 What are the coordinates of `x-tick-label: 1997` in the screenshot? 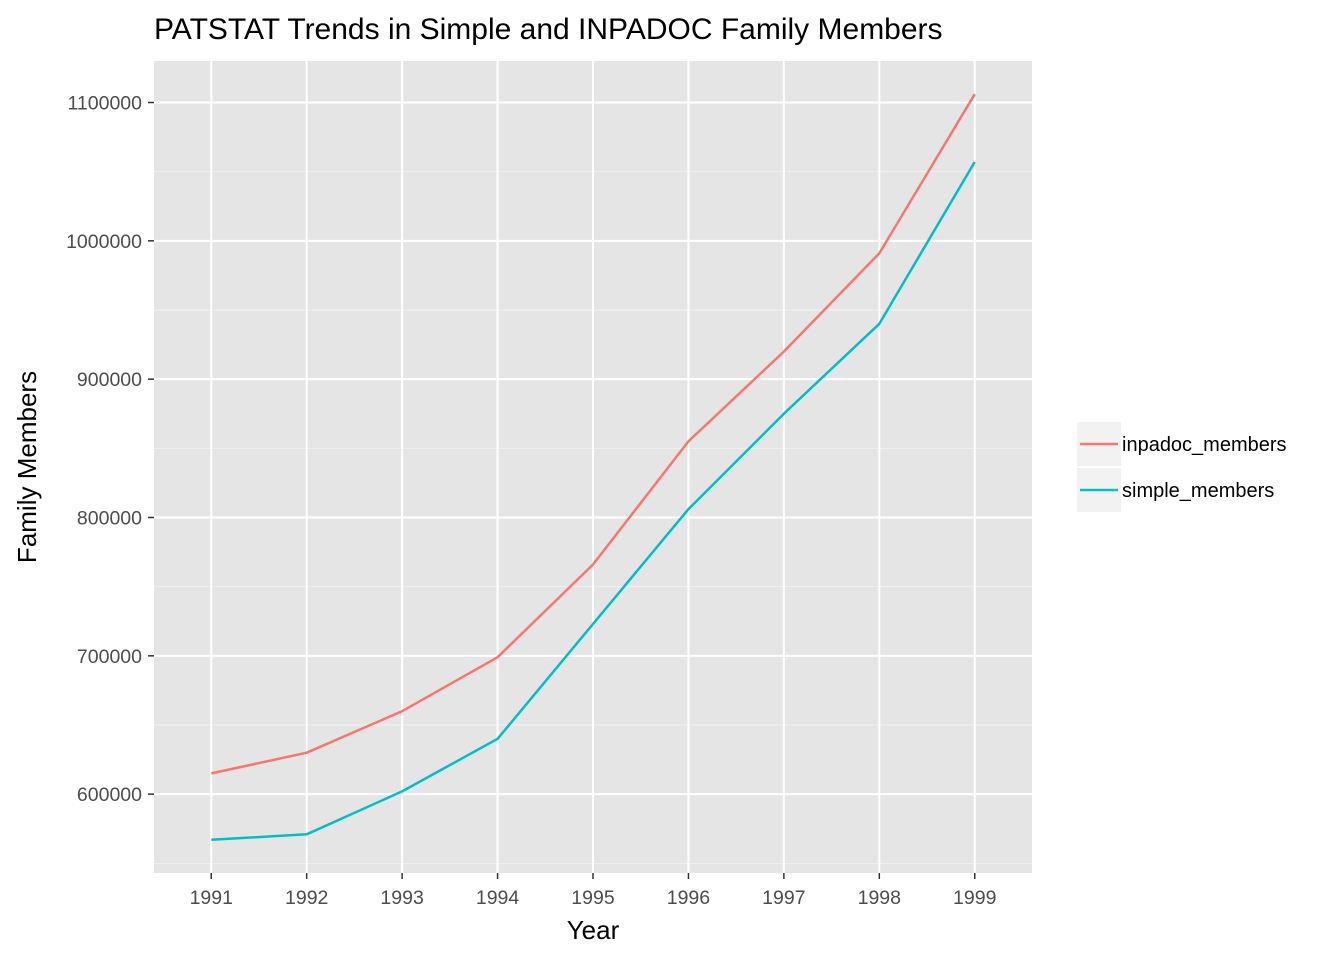 It's located at (783, 898).